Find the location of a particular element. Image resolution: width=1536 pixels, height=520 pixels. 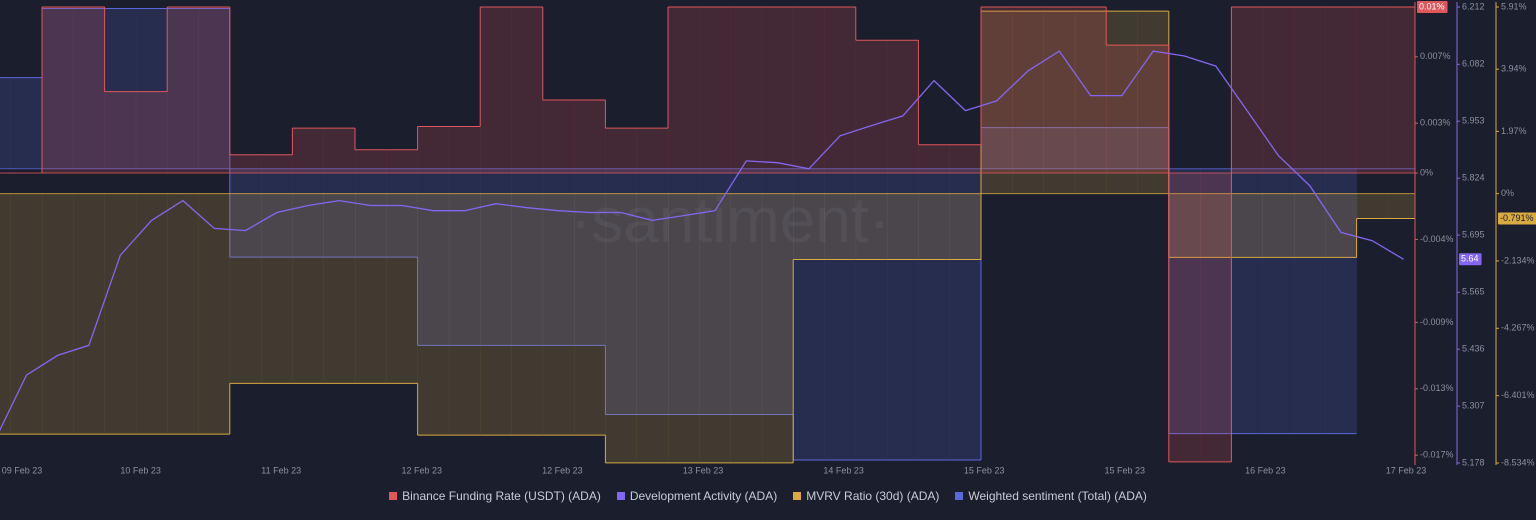

legend-label: Binance Funding Rate (USDT) (ADA) is located at coordinates (501, 496).